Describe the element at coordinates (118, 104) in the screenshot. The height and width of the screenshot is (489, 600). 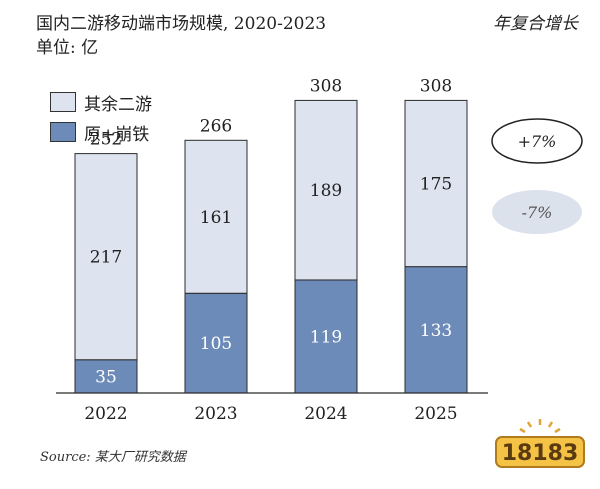
I see `legend-label-other: 其余二游` at that location.